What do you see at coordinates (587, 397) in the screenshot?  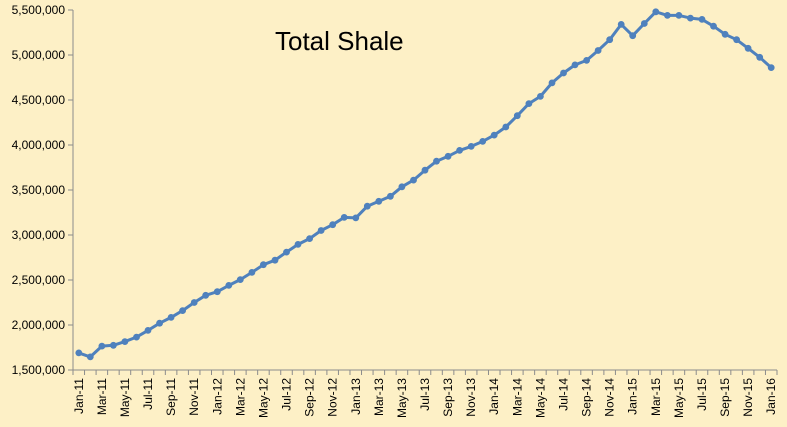 I see `x-tick-label: Sep-14` at bounding box center [587, 397].